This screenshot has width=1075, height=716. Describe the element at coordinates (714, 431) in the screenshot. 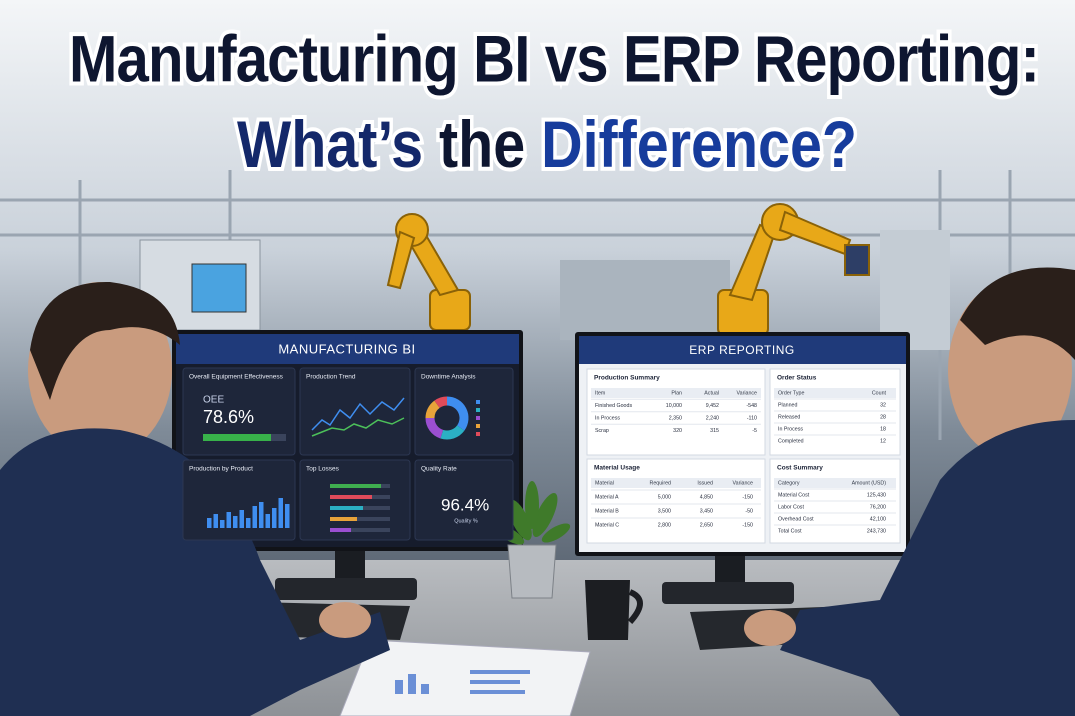

I see `erp-cell: 315` at that location.